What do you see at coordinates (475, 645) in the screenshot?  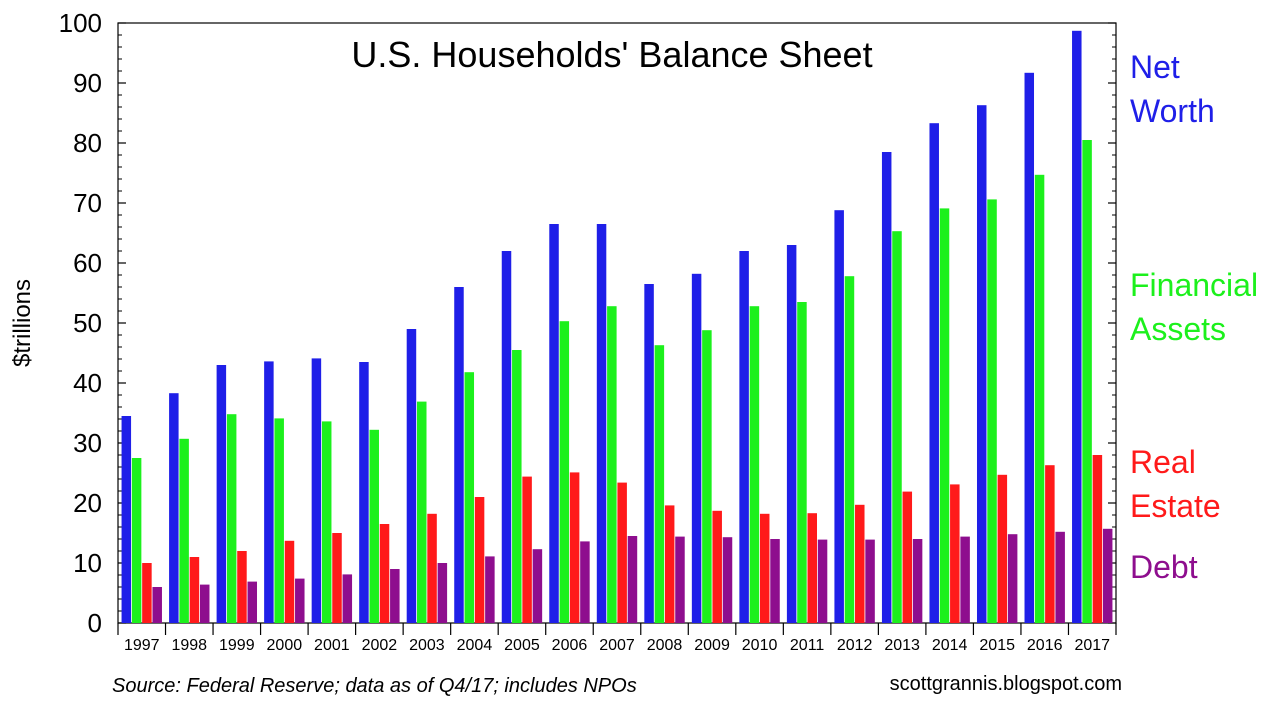 I see `x-tick-label: 2004` at bounding box center [475, 645].